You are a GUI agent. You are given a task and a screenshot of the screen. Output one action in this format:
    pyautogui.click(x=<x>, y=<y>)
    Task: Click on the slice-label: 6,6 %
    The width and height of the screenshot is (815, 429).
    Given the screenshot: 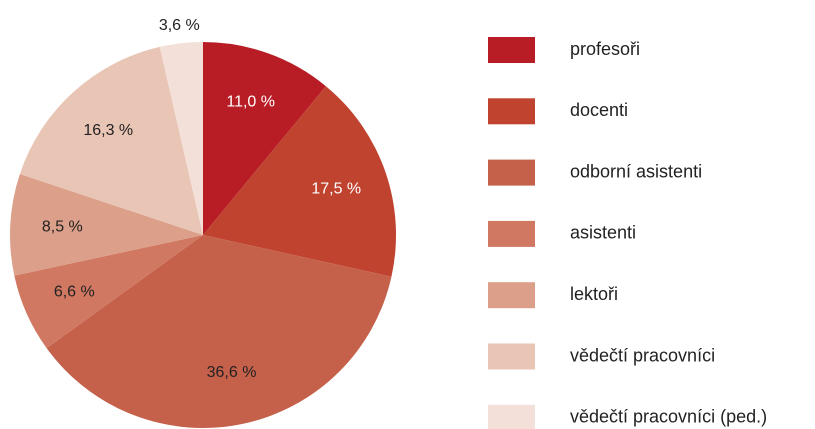 What is the action you would take?
    pyautogui.click(x=74, y=292)
    